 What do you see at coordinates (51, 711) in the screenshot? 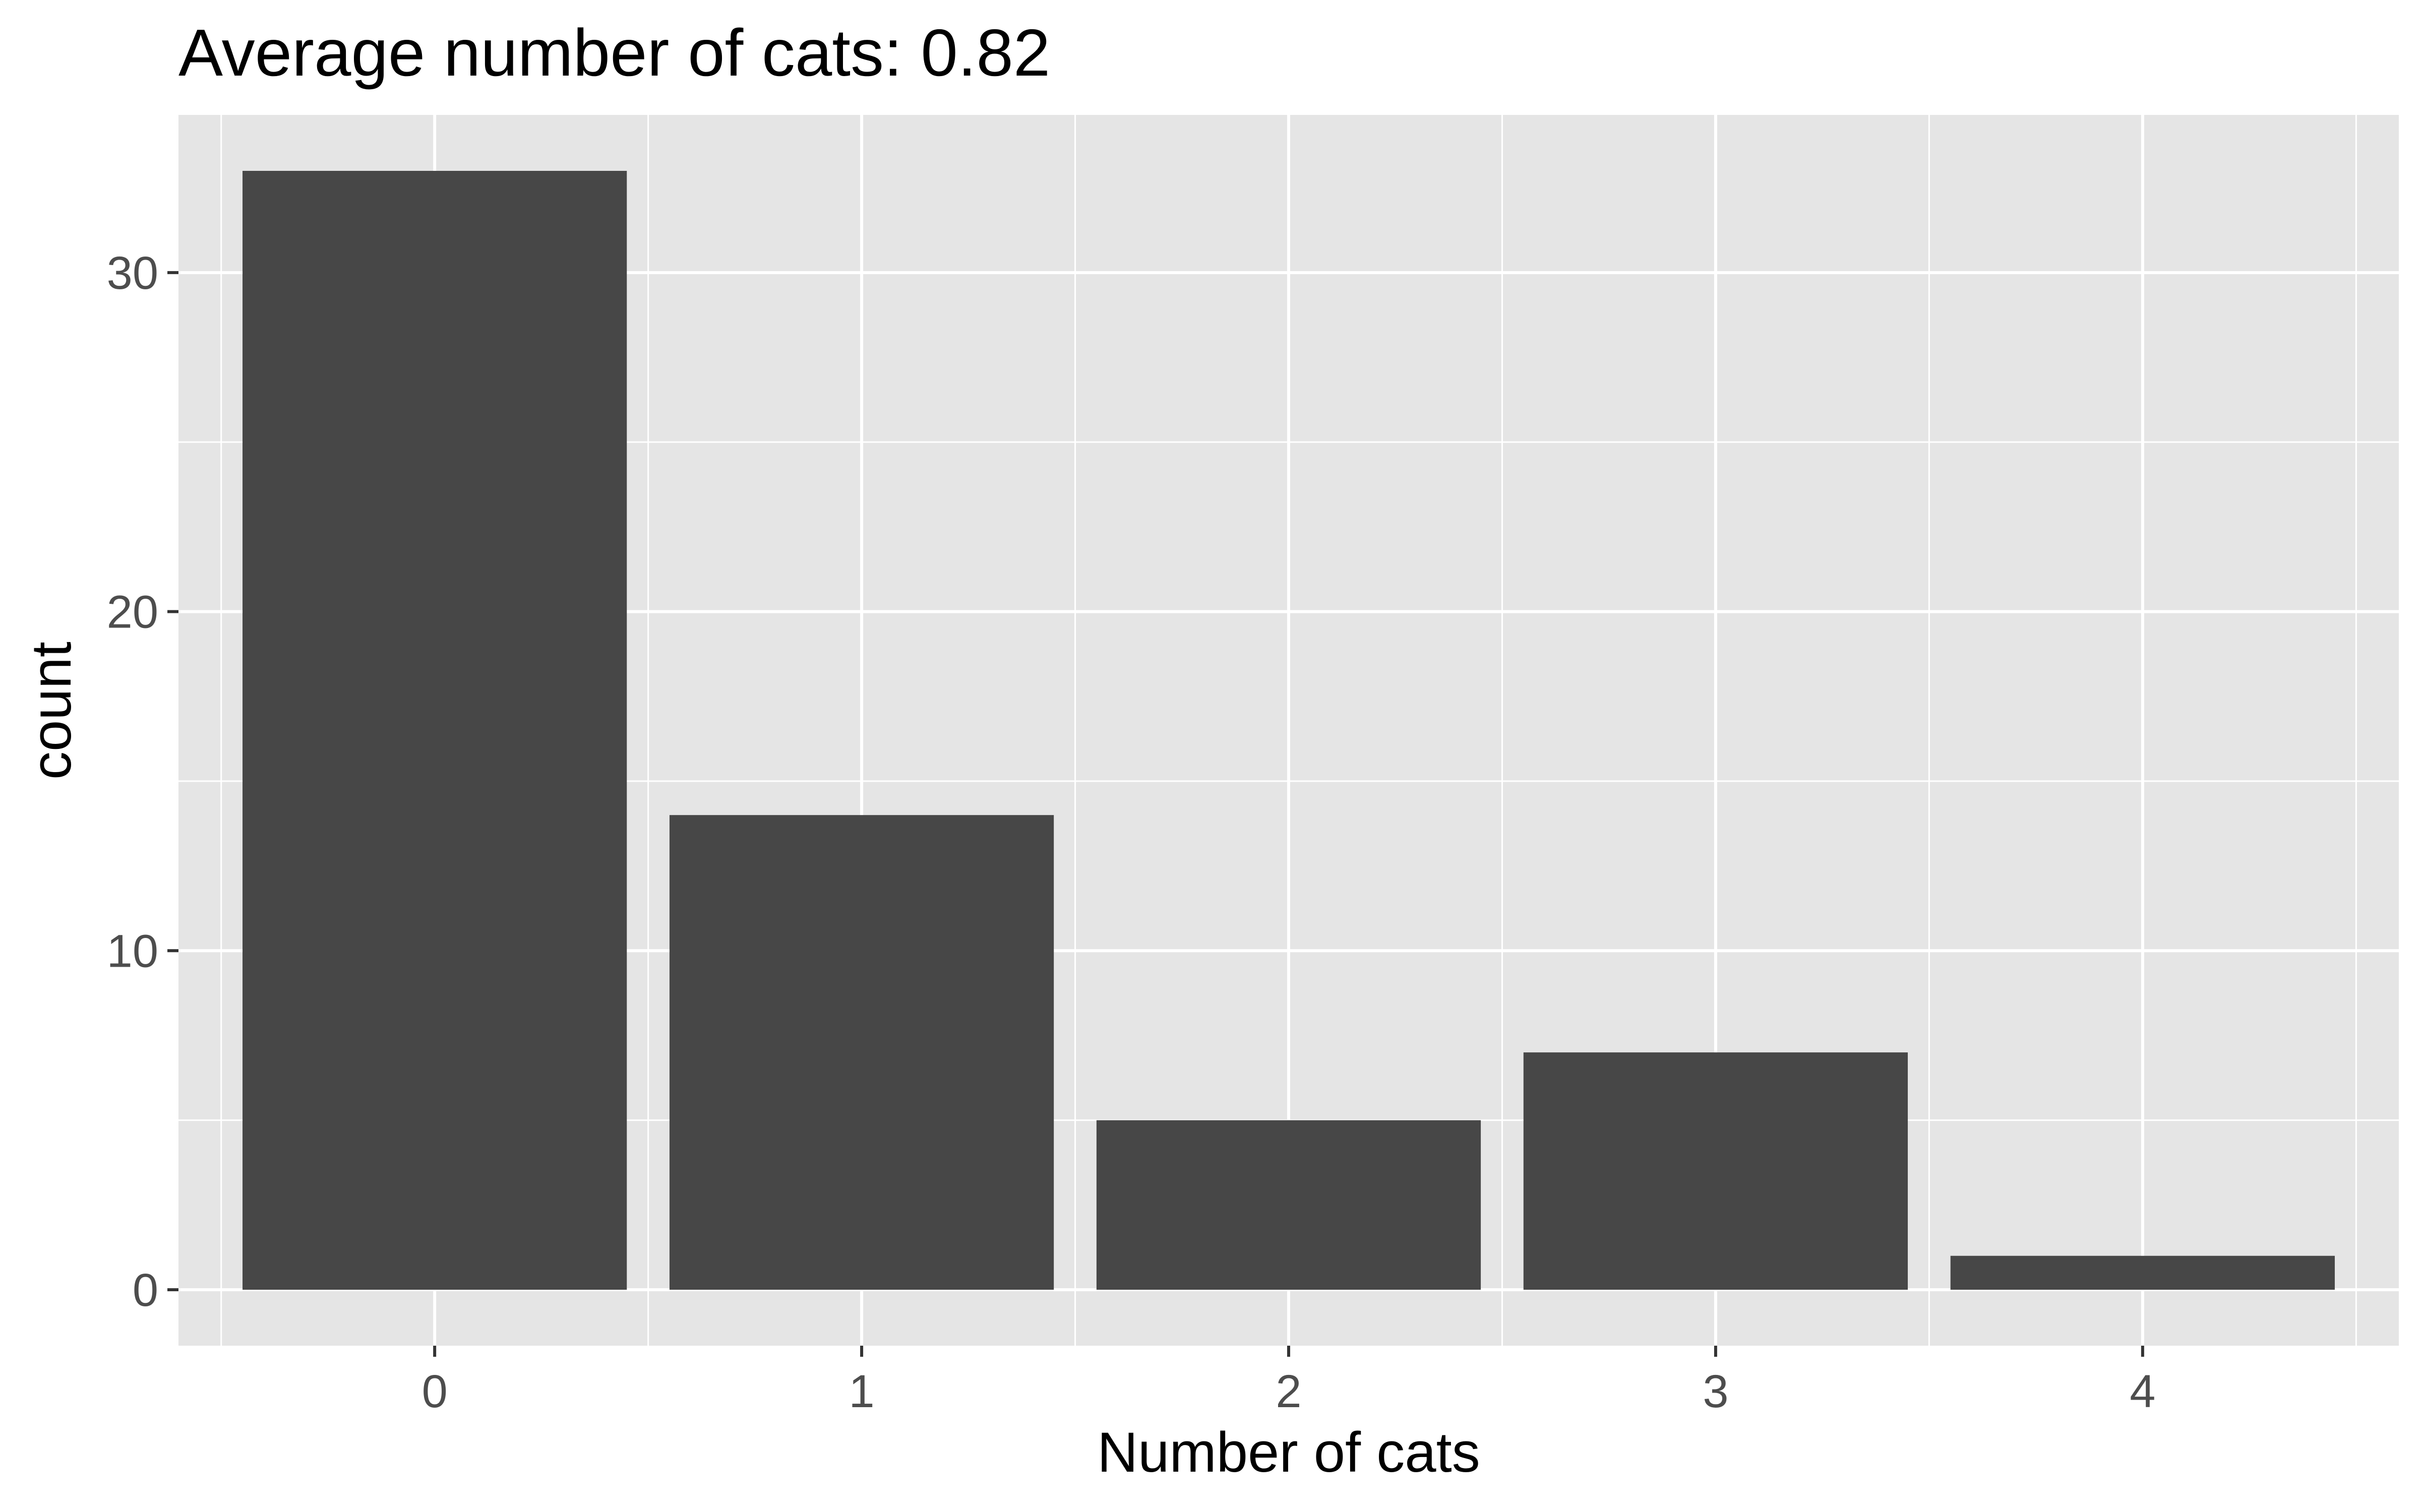
I see `y-axis-title: count` at bounding box center [51, 711].